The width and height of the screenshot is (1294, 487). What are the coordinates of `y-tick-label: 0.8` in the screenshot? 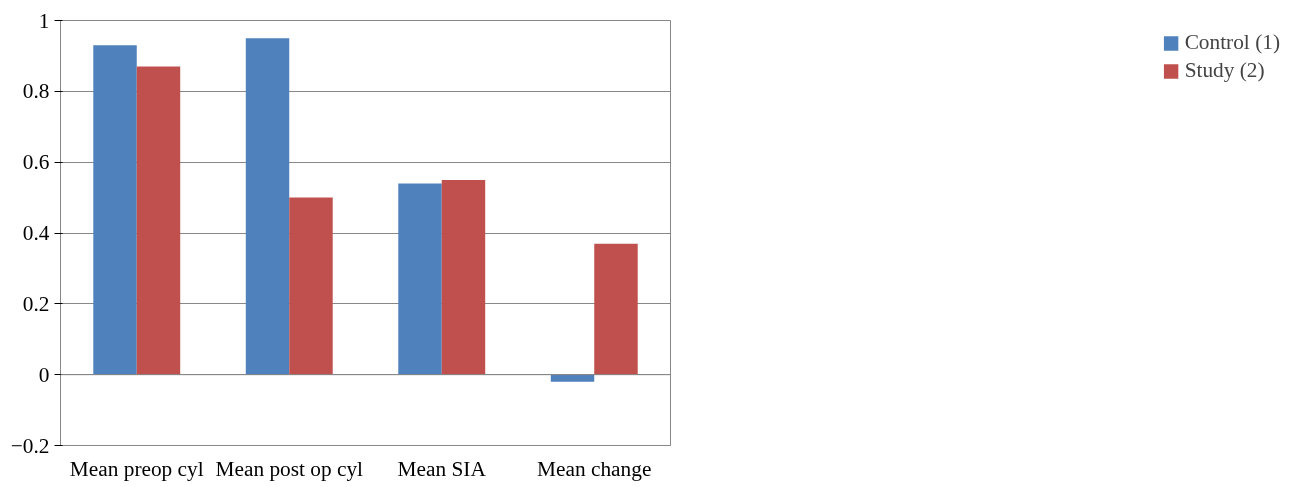 It's located at (36, 91).